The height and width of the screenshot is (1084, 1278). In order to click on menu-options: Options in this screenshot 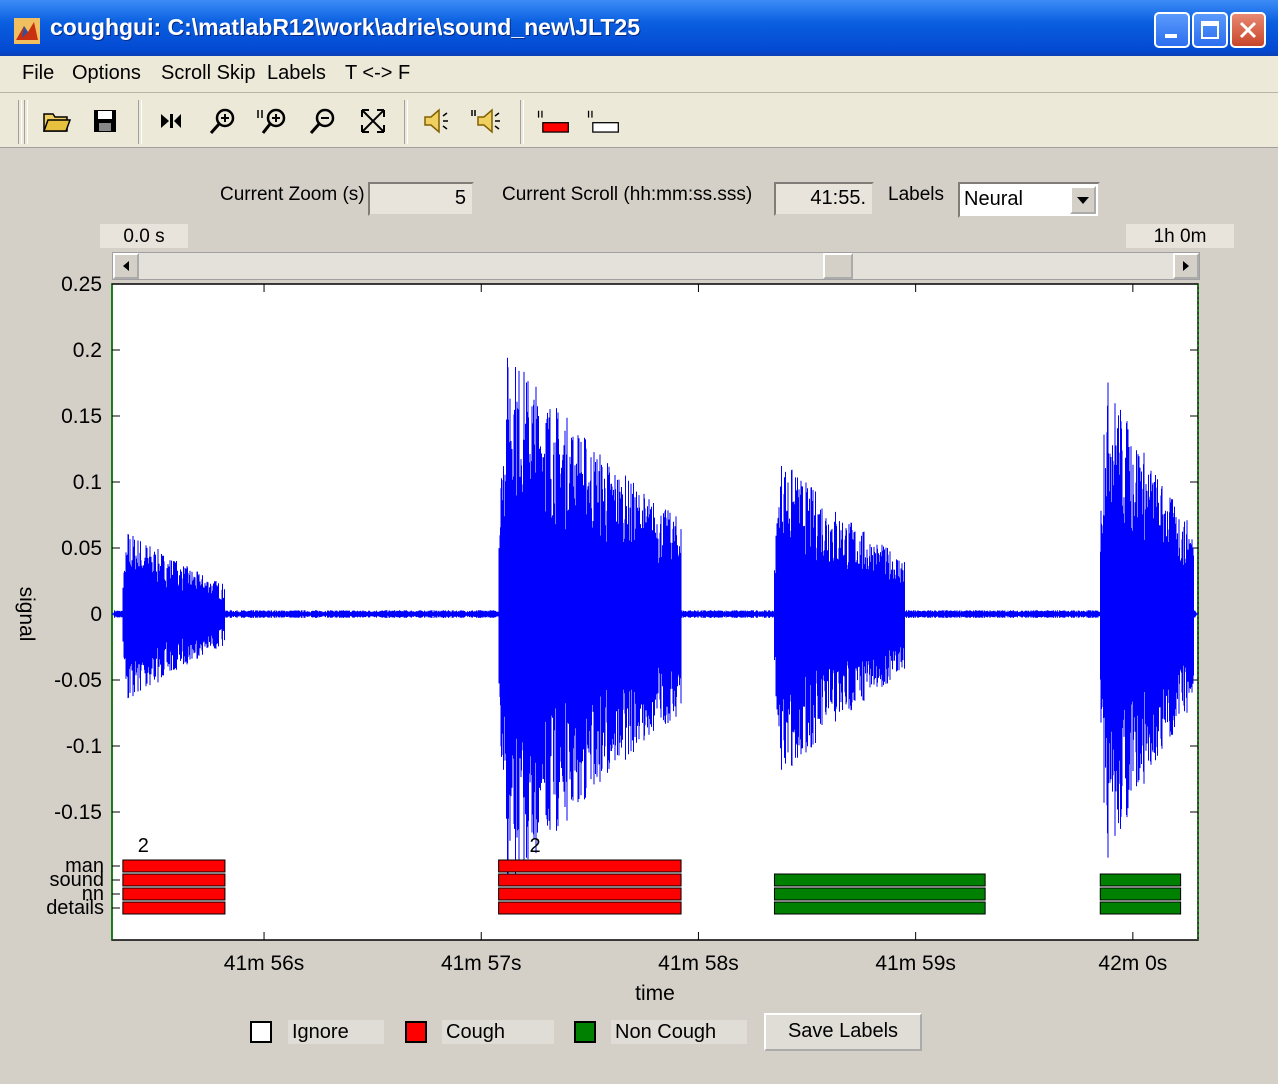, I will do `click(106, 73)`.